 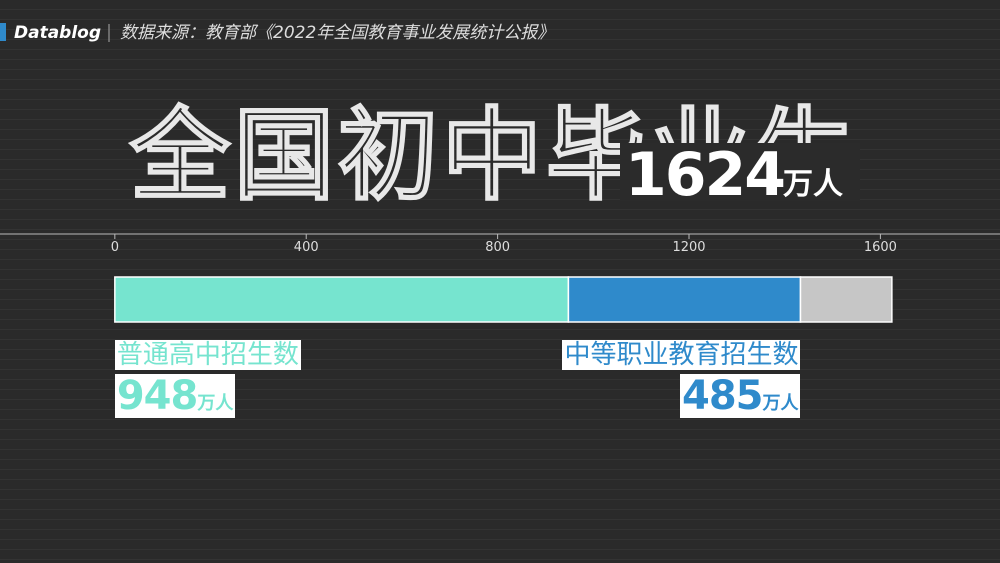 I want to click on x-tick-label: 400, so click(x=306, y=247).